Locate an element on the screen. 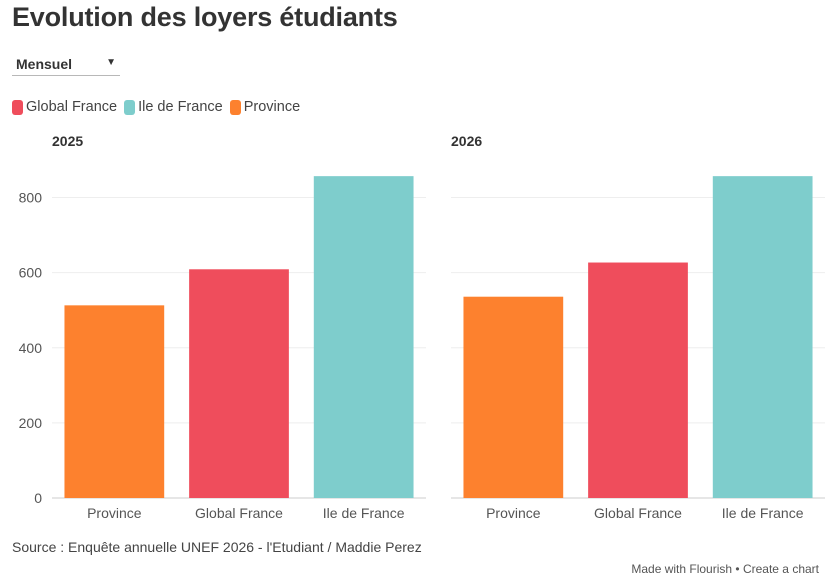 The image size is (829, 578). legend: Global France Ile de France Province is located at coordinates (159, 107).